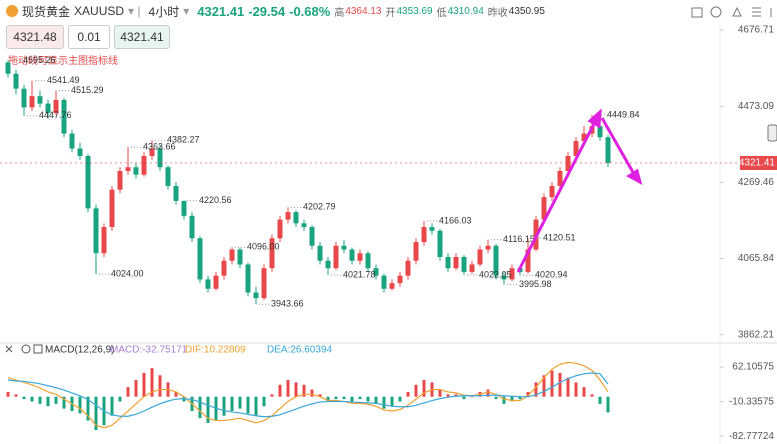 This screenshot has height=444, width=777. What do you see at coordinates (267, 11) in the screenshot?
I see `change: -29.54` at bounding box center [267, 11].